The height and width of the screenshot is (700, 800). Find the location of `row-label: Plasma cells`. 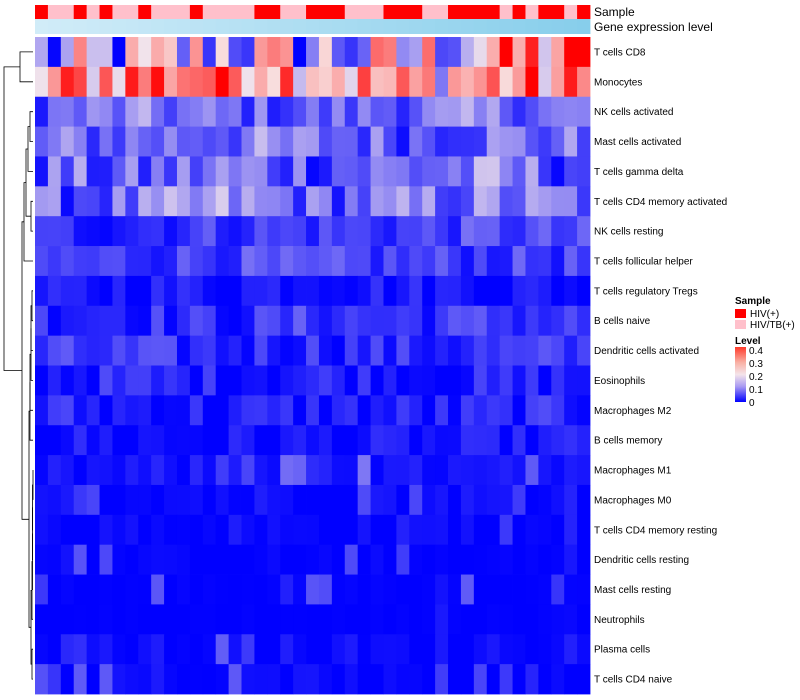

row-label: Plasma cells is located at coordinates (622, 650).